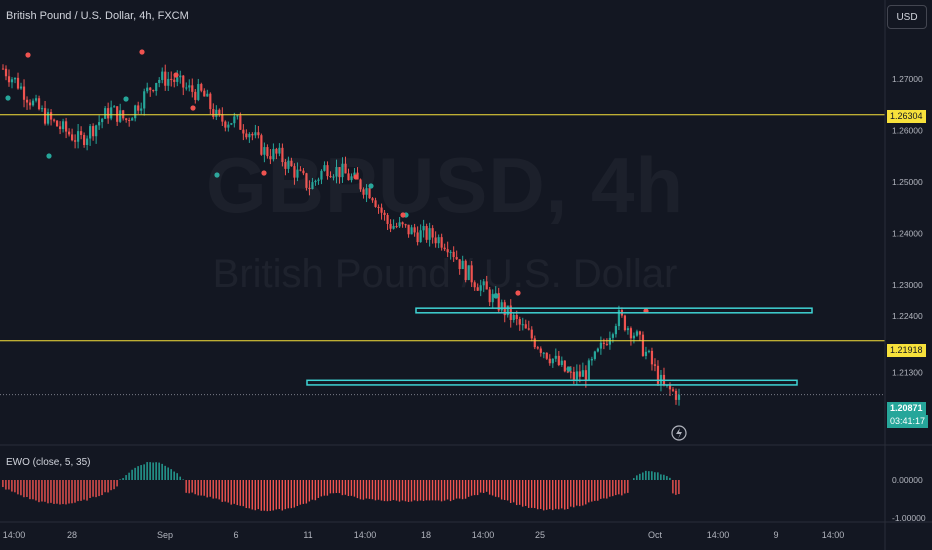 The image size is (932, 550). What do you see at coordinates (907, 182) in the screenshot?
I see `price-tick-label: 1.25000` at bounding box center [907, 182].